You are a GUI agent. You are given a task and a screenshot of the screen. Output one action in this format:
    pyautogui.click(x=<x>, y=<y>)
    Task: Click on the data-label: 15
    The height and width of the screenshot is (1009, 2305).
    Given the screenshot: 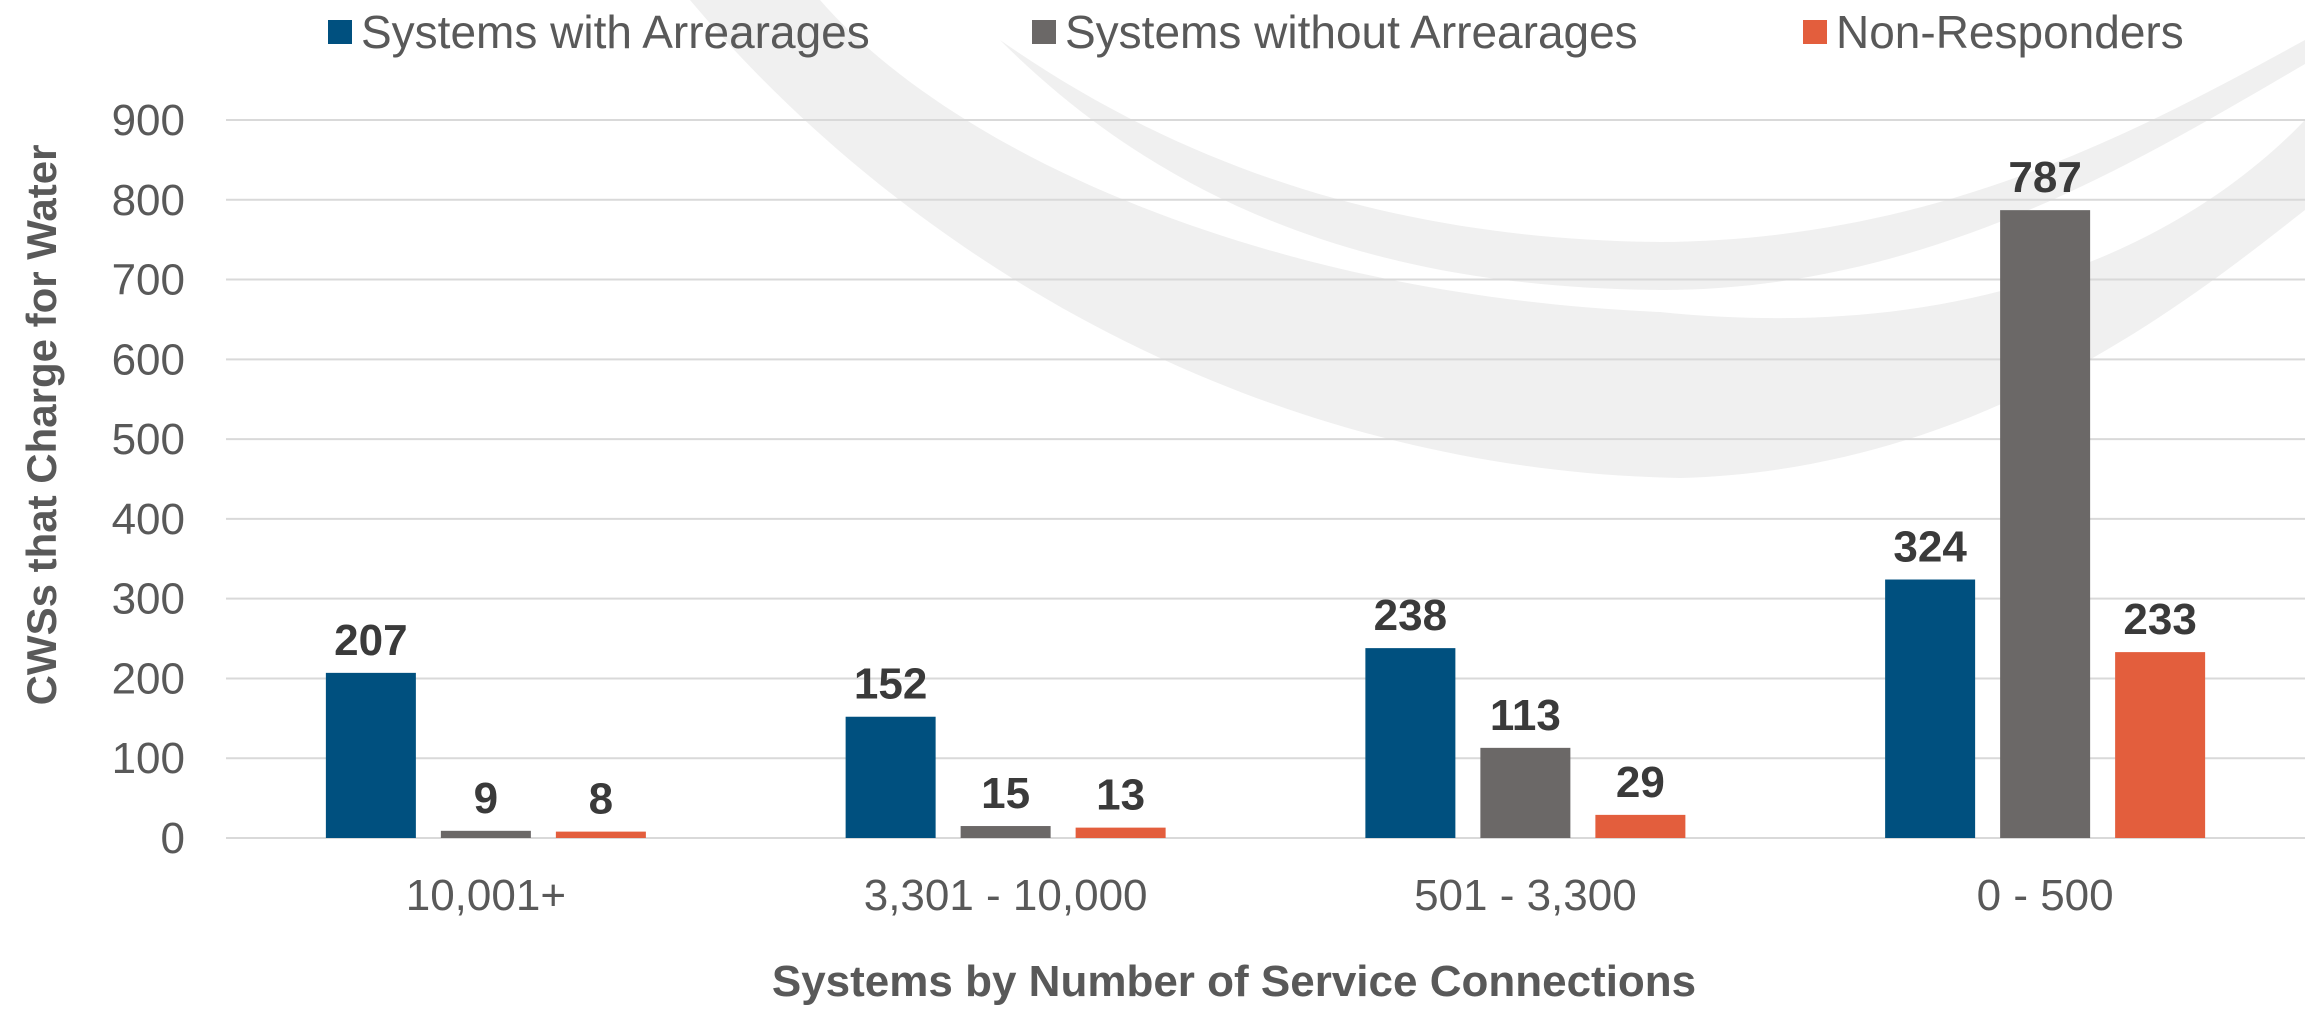 What is the action you would take?
    pyautogui.click(x=1005, y=793)
    